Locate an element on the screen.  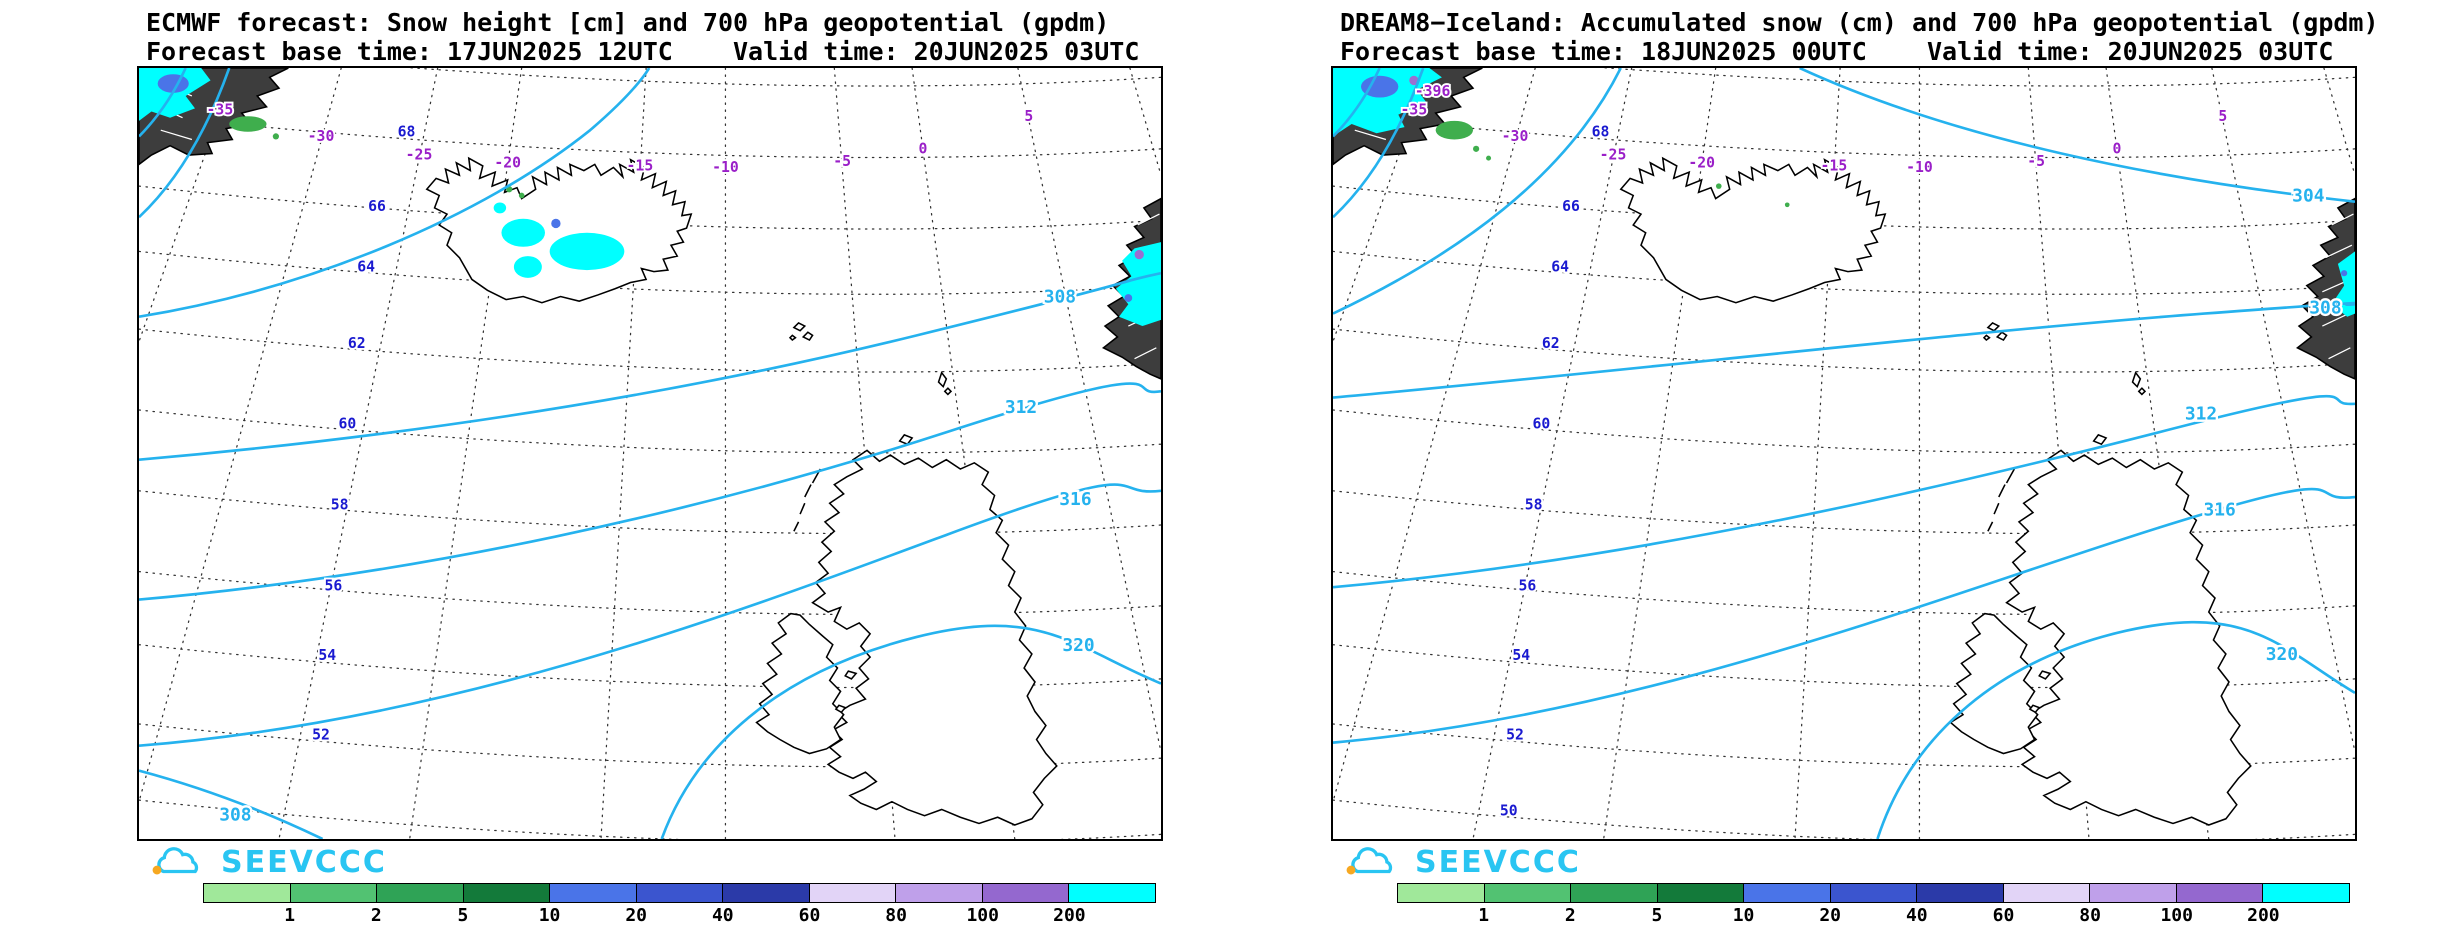
contour-label-308-sw: 308 is located at coordinates (235, 814).